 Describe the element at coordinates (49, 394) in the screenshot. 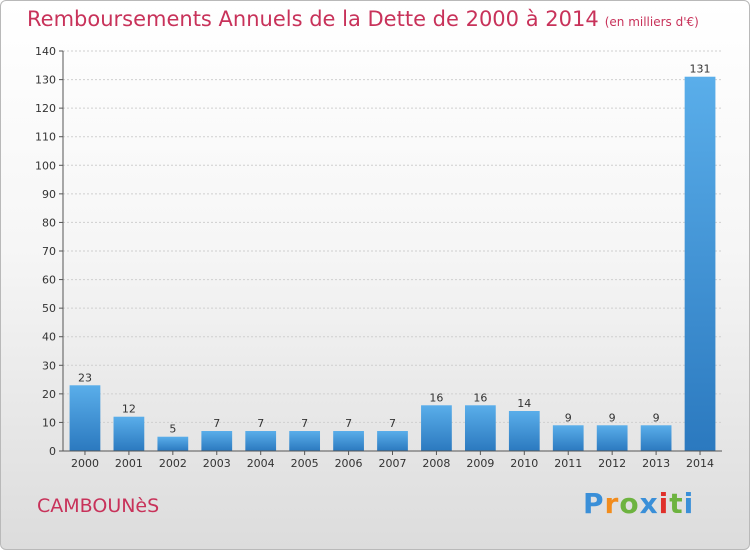

I see `y-tick-label: 20` at that location.